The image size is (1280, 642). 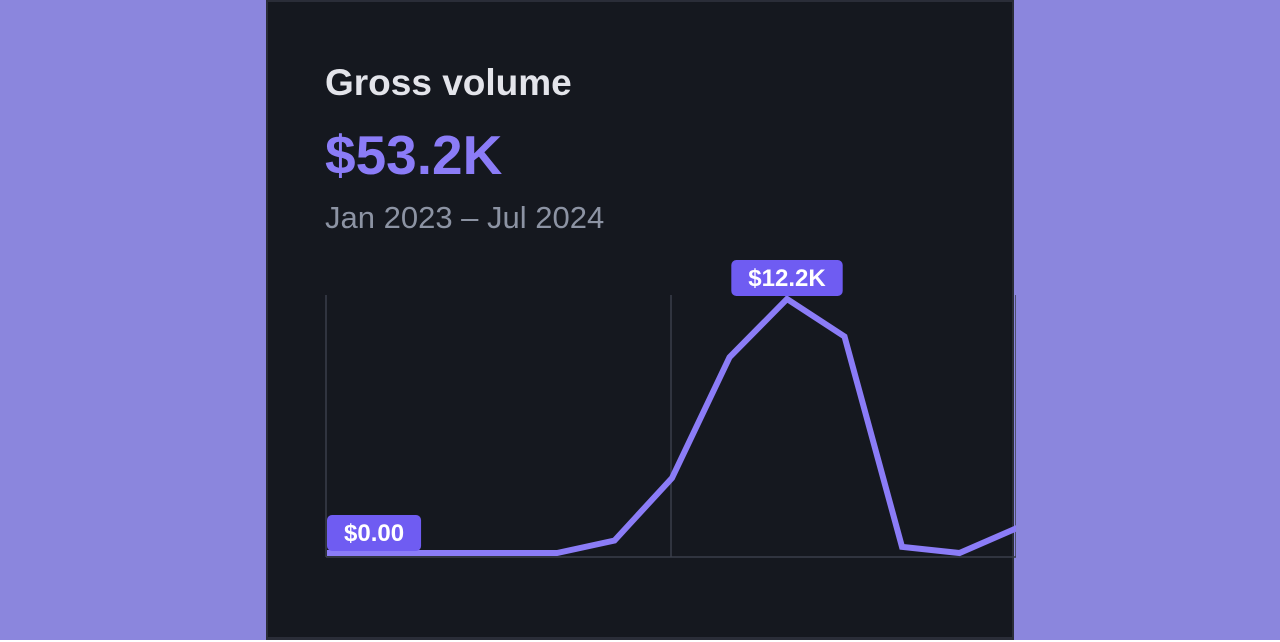 I want to click on value-badge: $12.2K, so click(x=787, y=278).